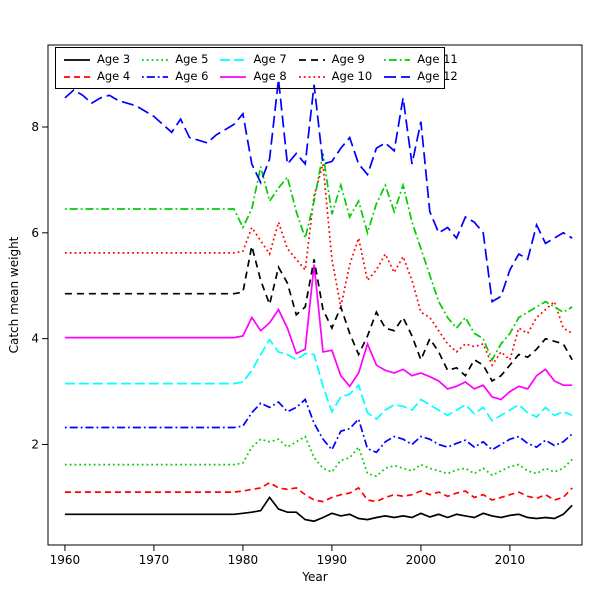 Image resolution: width=600 pixels, height=600 pixels. Describe the element at coordinates (114, 76) in the screenshot. I see `legend-label: Age 4` at that location.